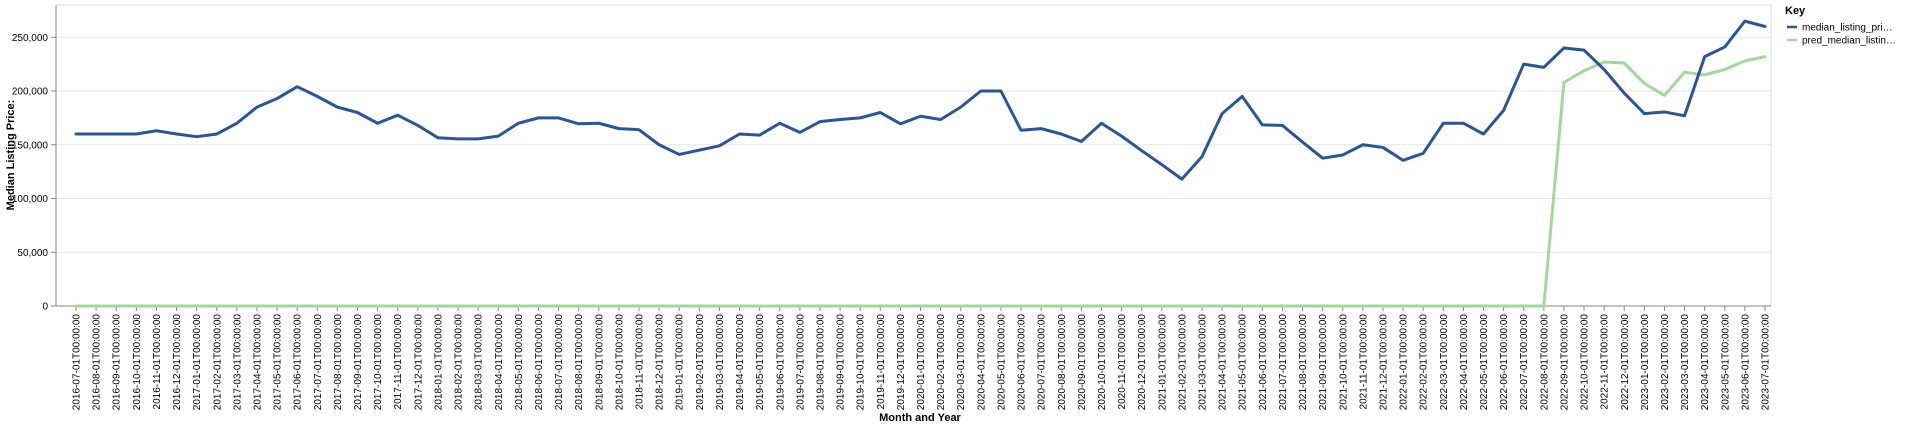 This screenshot has width=1920, height=429. Describe the element at coordinates (398, 362) in the screenshot. I see `x-tick-label: 2017-11-01T00:00:00` at that location.